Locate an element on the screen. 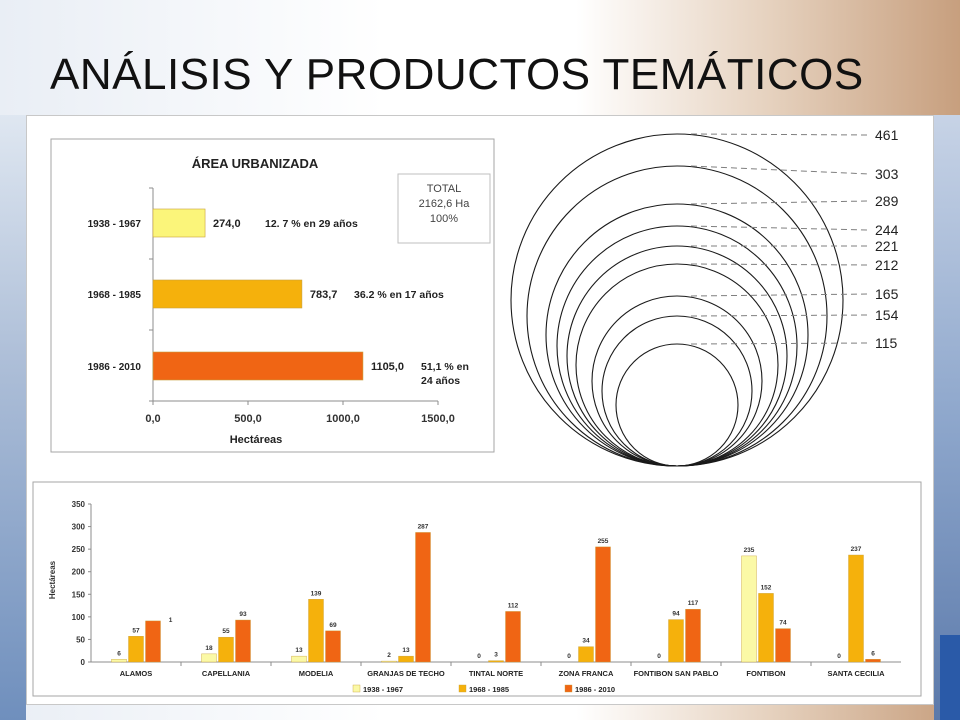 This screenshot has width=960, height=720. bar-label-1-2: 93 is located at coordinates (243, 614).